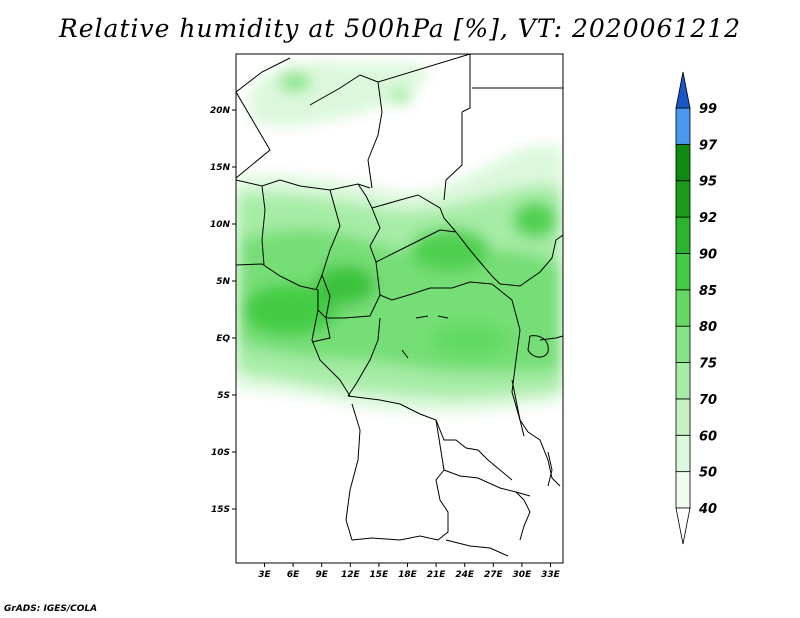 The height and width of the screenshot is (618, 800). I want to click on lake-malawi, so click(550, 469).